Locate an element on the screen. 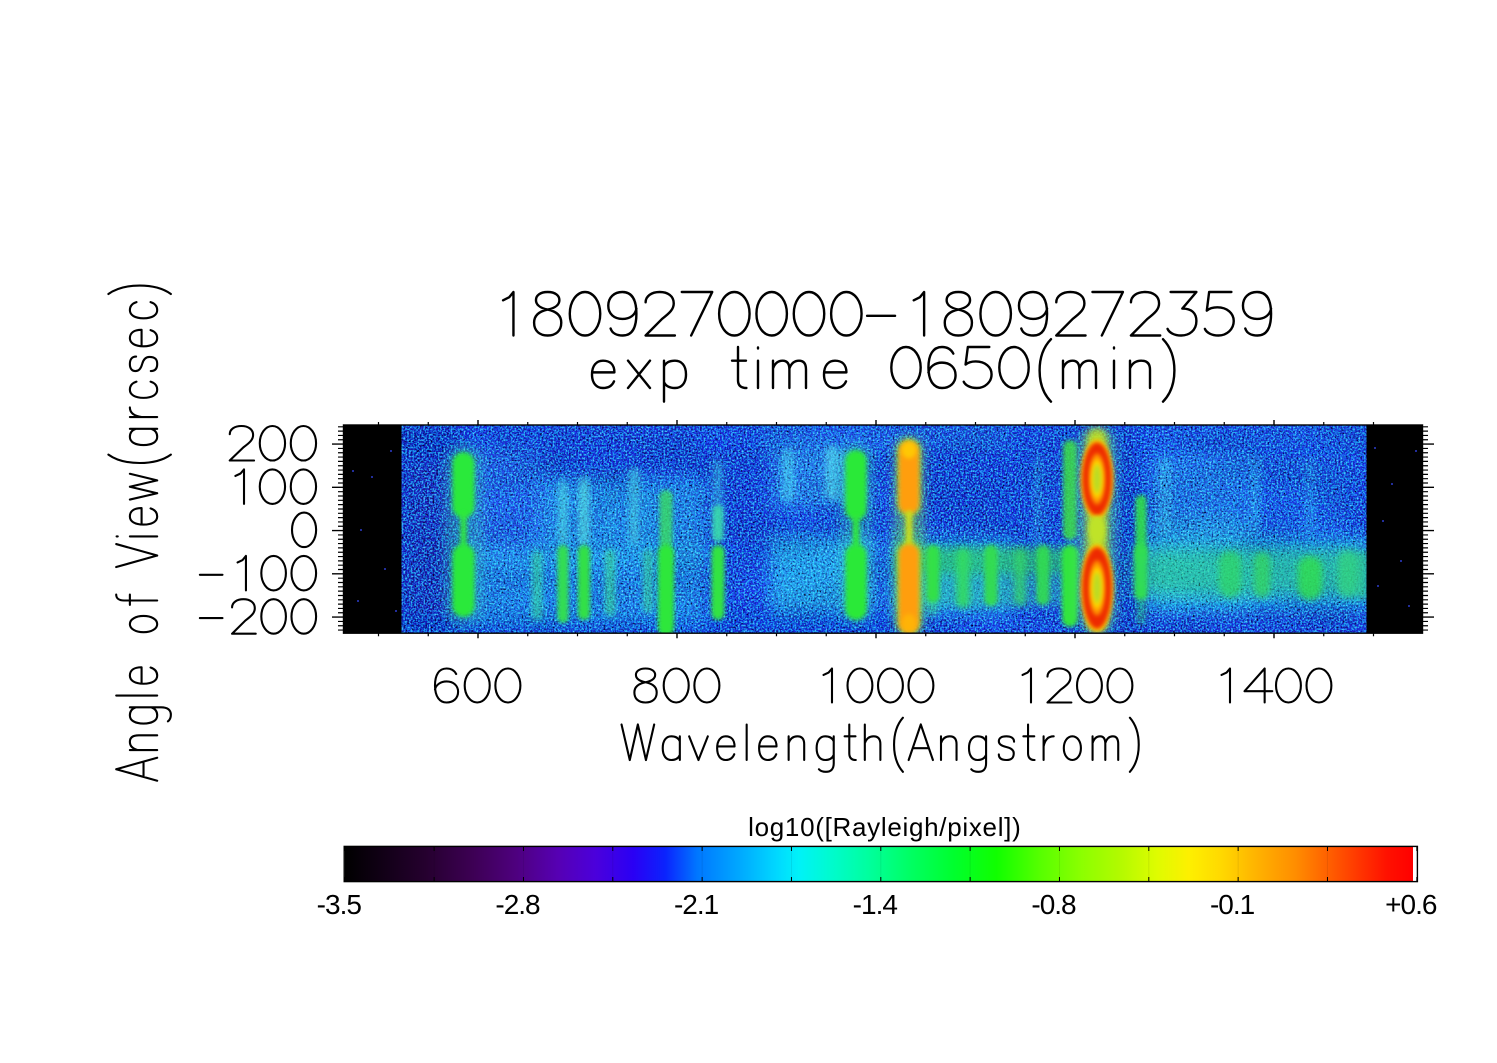  svg-text: -0.1 is located at coordinates (1232, 904).